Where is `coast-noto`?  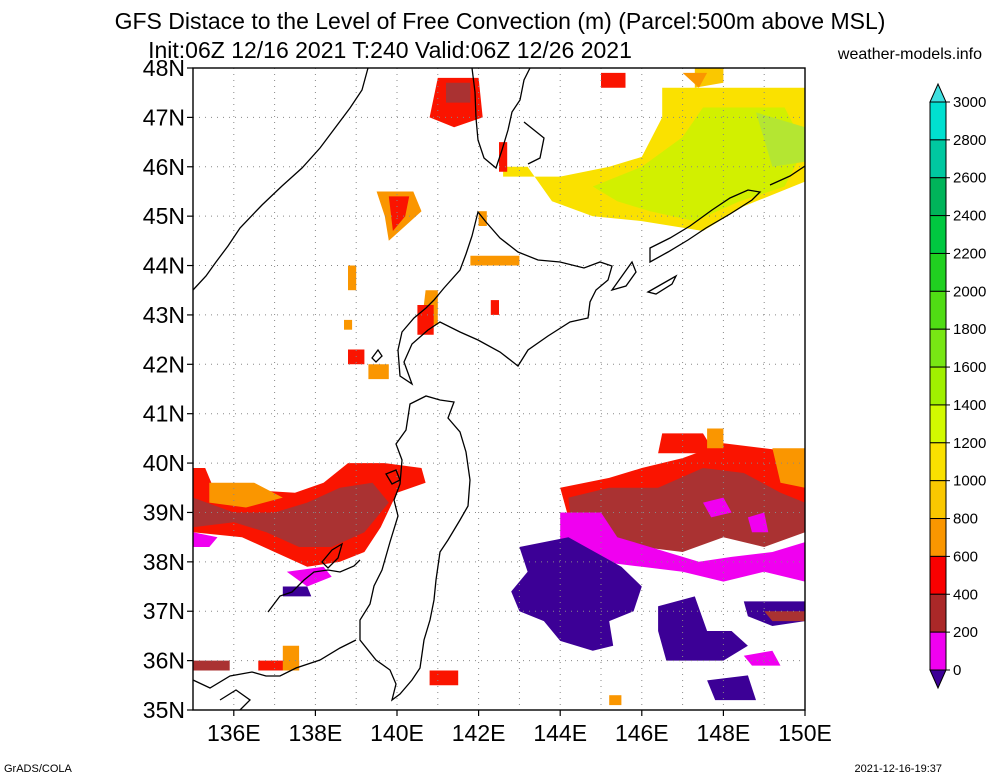 coast-noto is located at coordinates (314, 586).